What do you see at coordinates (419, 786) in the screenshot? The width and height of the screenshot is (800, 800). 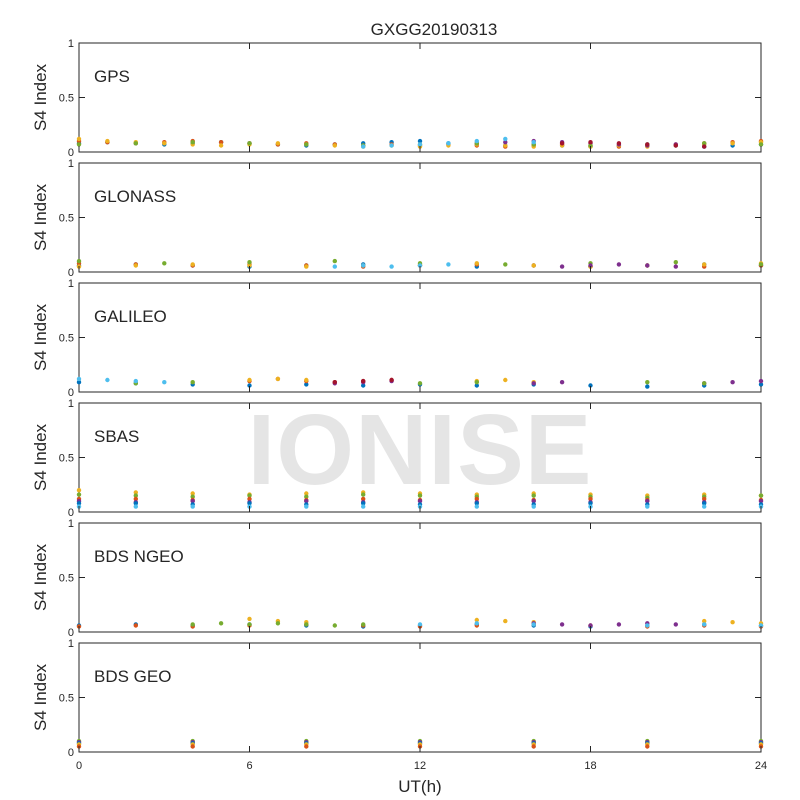 I see `x-axis-label: UT(h)` at bounding box center [419, 786].